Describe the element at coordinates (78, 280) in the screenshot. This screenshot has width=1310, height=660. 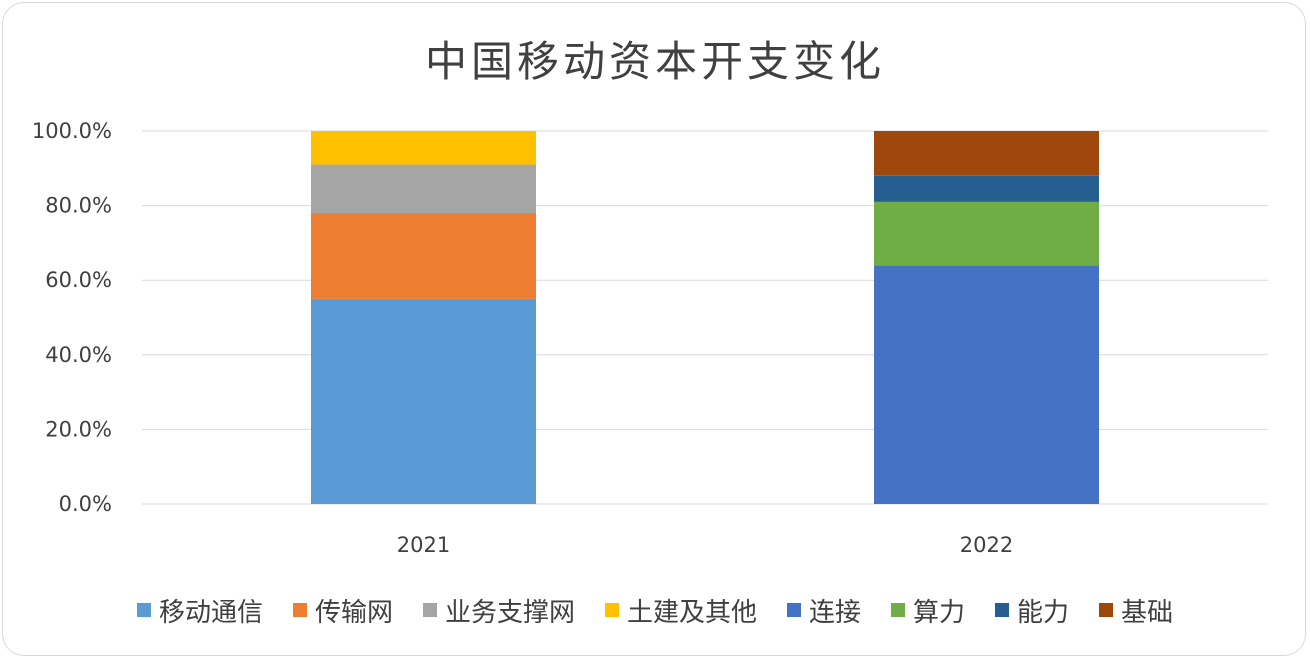
I see `y-tick-label: 60.0%` at that location.